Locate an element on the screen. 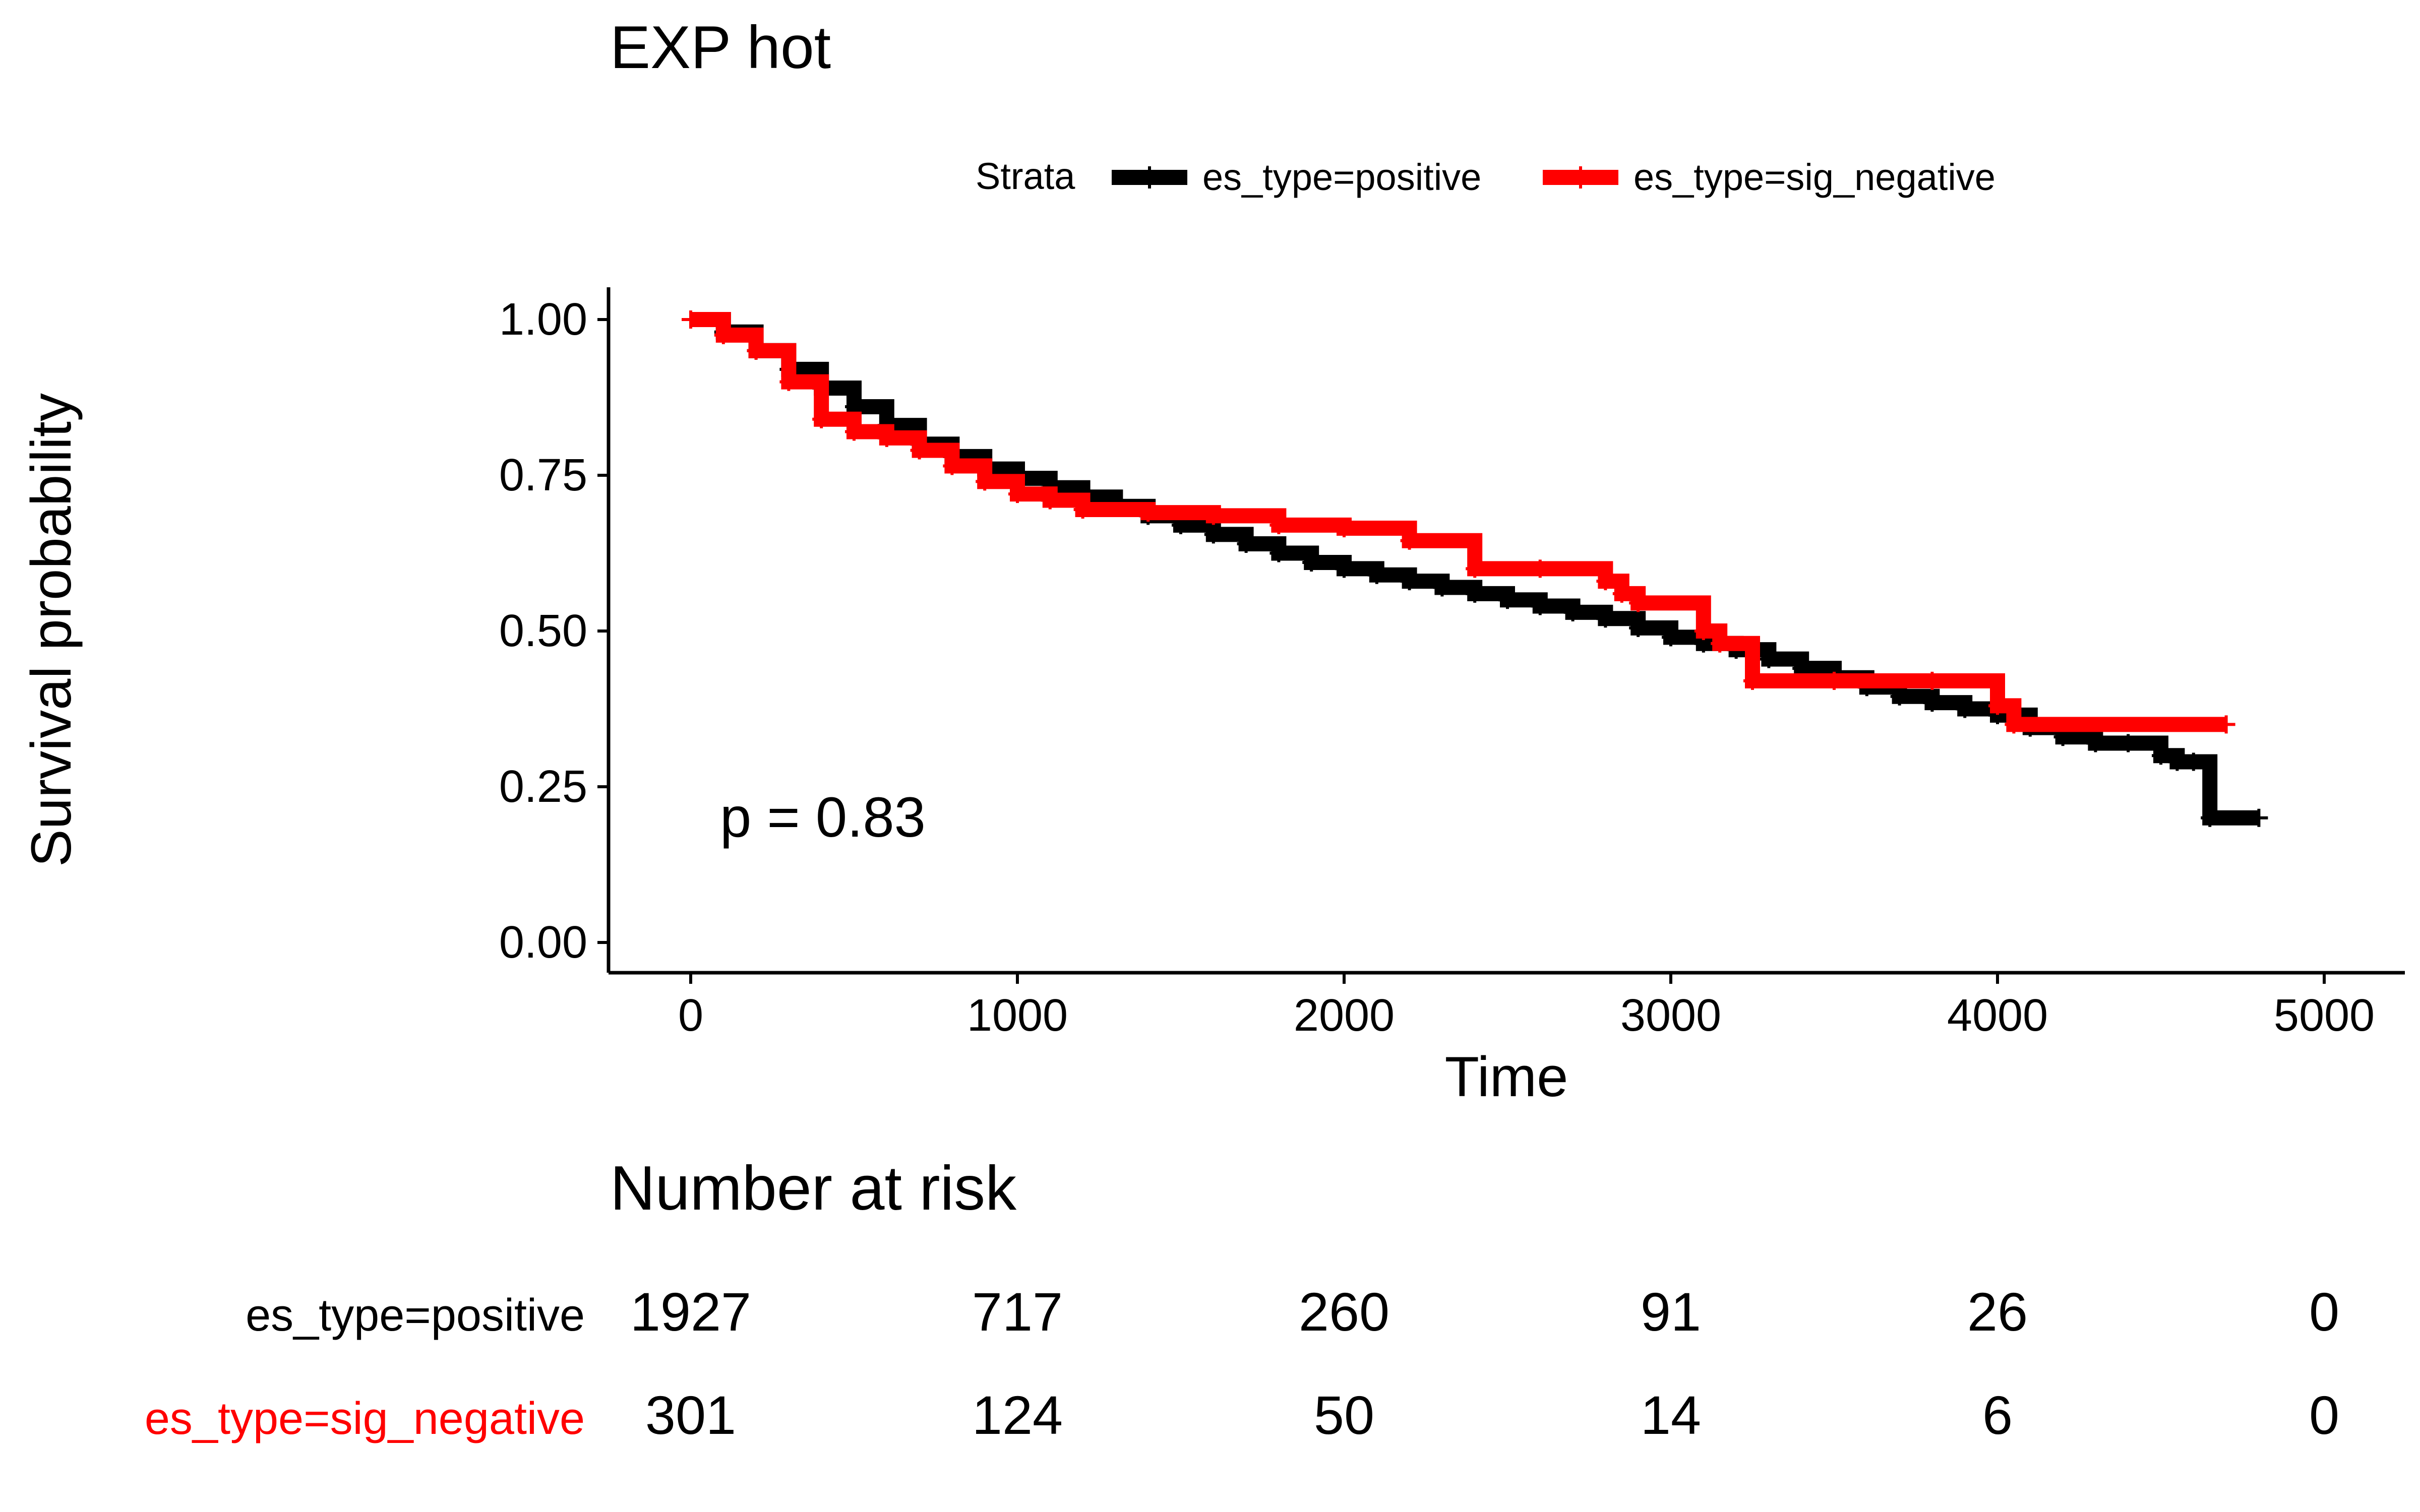 This screenshot has height=1512, width=2420. y-tick-label: 1.00 is located at coordinates (543, 319).